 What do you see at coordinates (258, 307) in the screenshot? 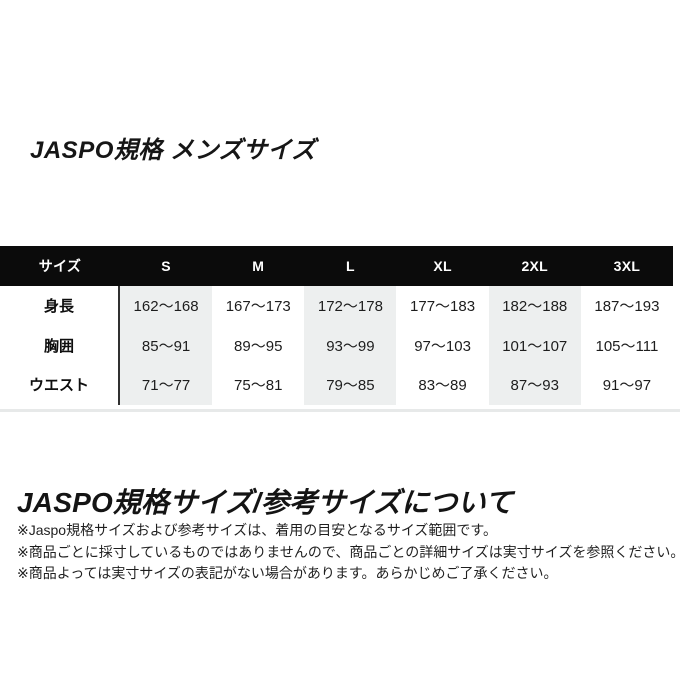
I see `size-value-cell: 167〜173` at bounding box center [258, 307].